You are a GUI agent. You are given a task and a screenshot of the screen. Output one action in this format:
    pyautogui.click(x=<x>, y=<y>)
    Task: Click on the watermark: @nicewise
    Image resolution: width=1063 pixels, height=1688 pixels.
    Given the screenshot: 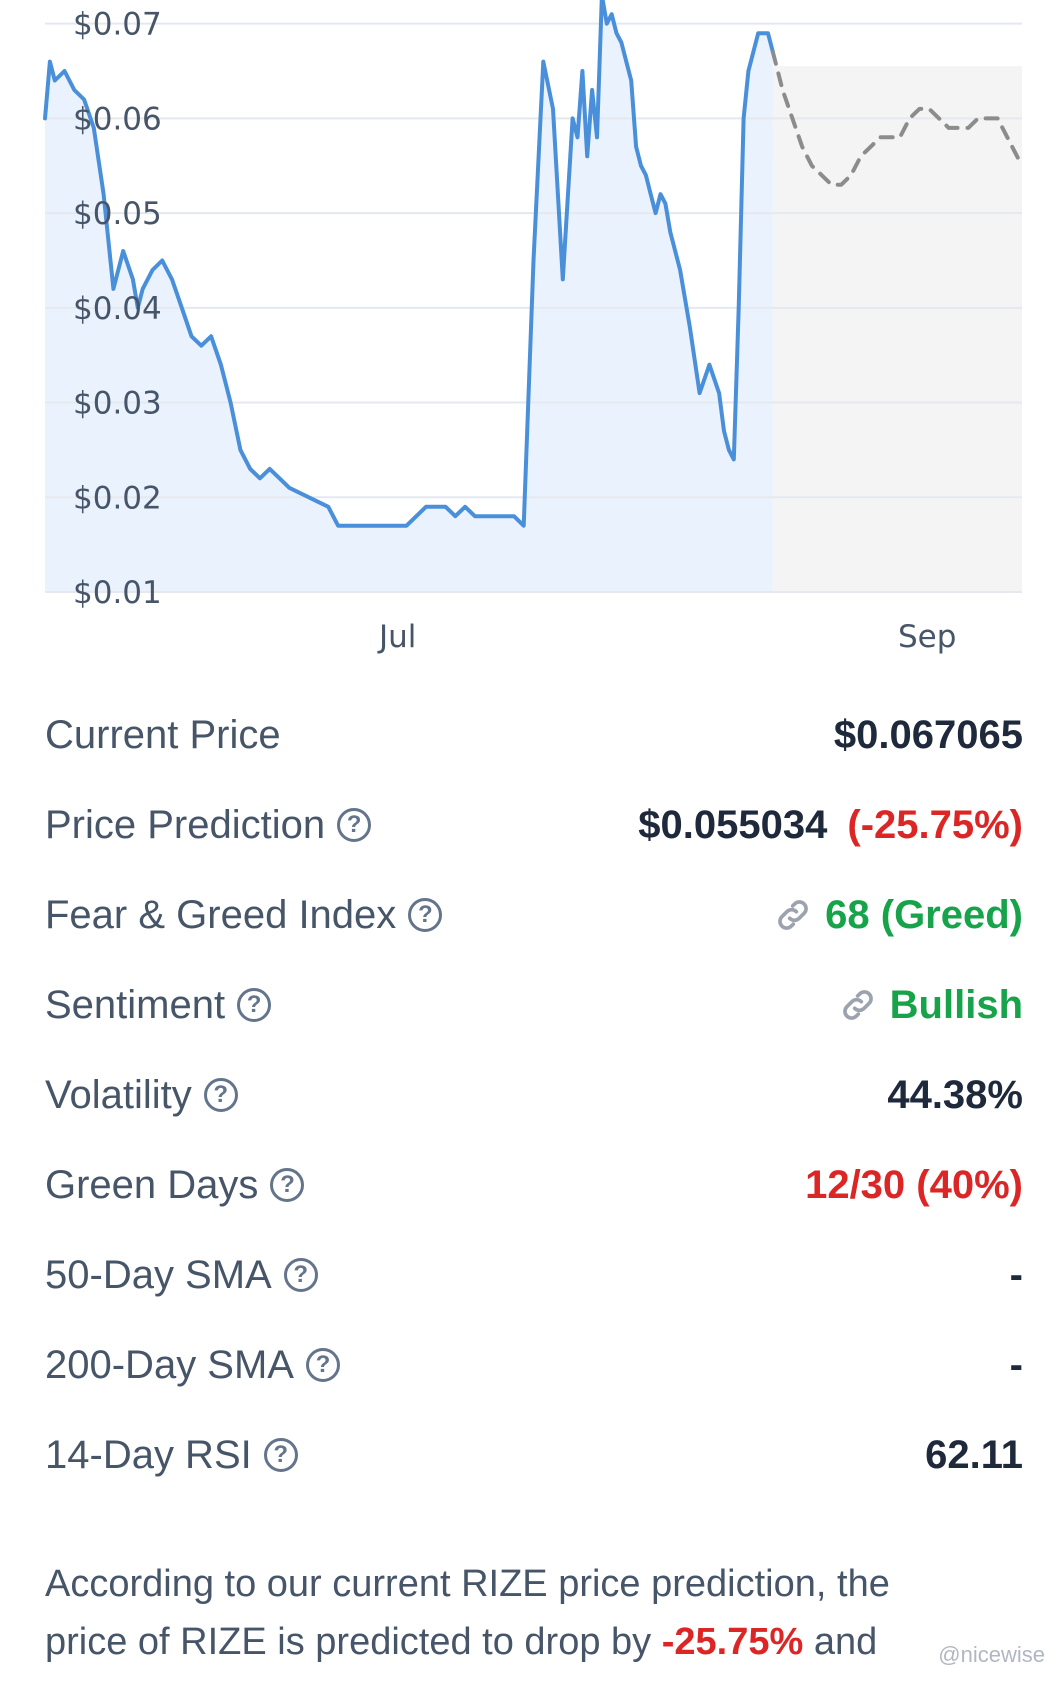 What is the action you would take?
    pyautogui.click(x=991, y=1654)
    